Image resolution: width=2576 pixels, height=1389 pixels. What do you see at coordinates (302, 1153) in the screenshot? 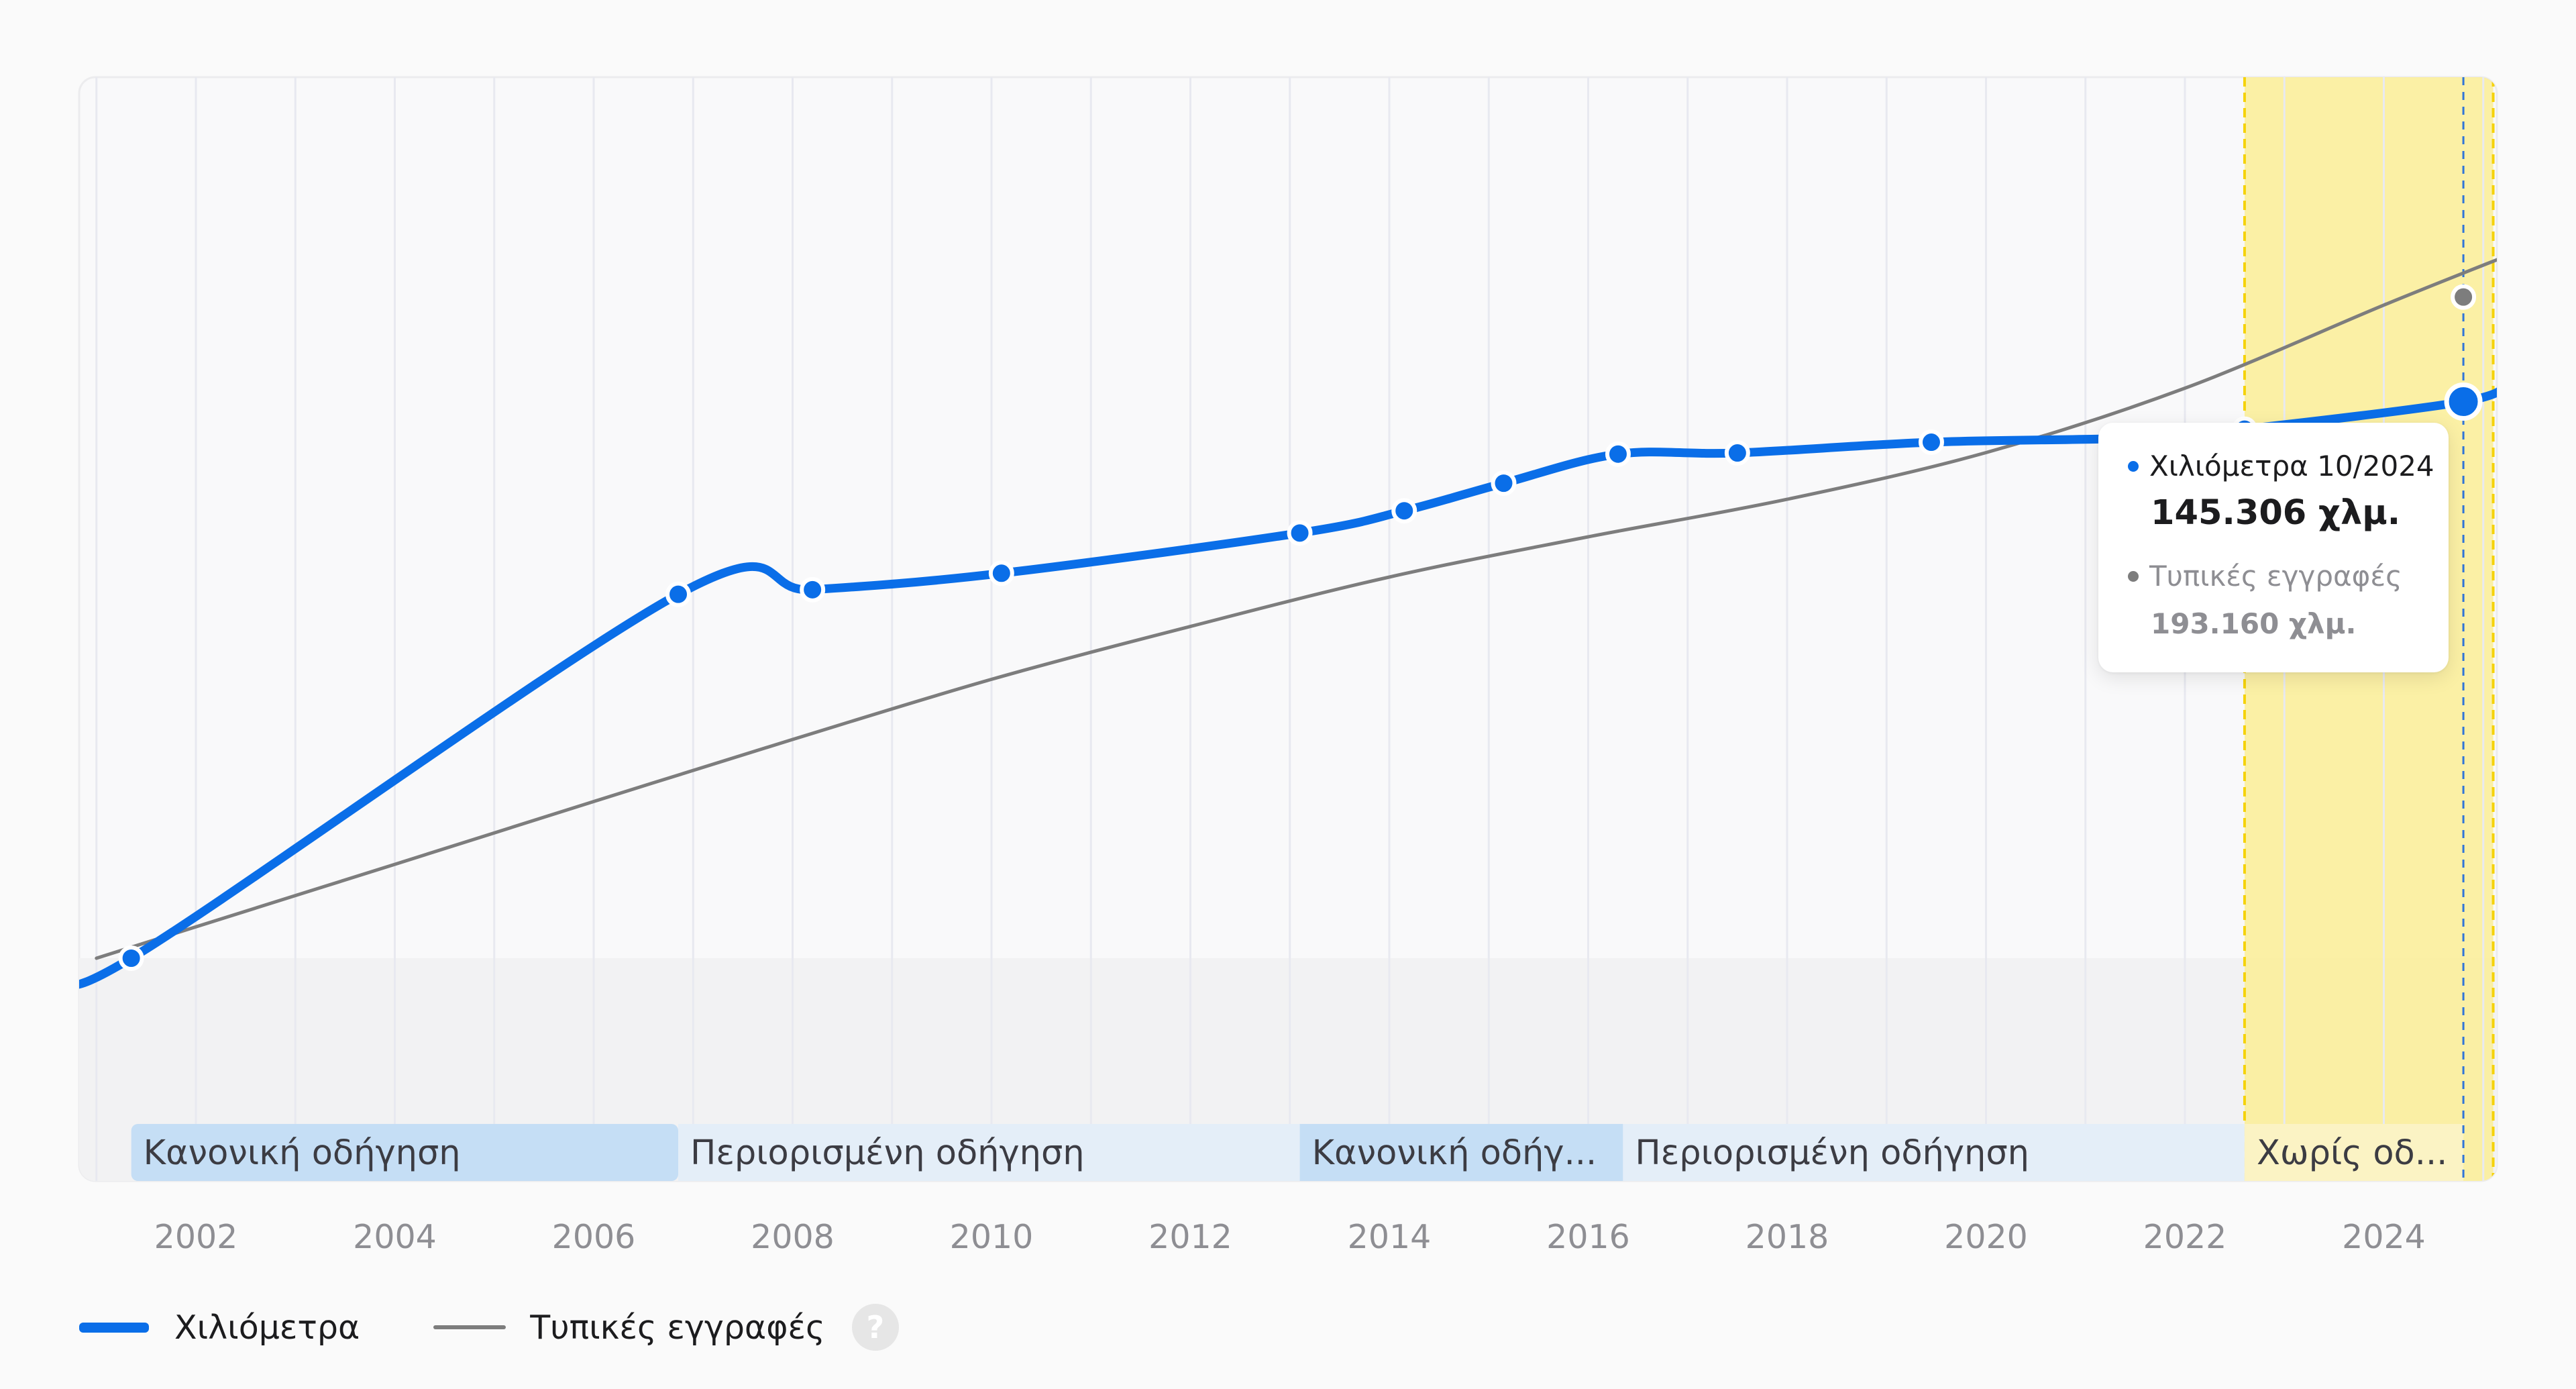
I see `period-label: Κανονική οδήγηση` at bounding box center [302, 1153].